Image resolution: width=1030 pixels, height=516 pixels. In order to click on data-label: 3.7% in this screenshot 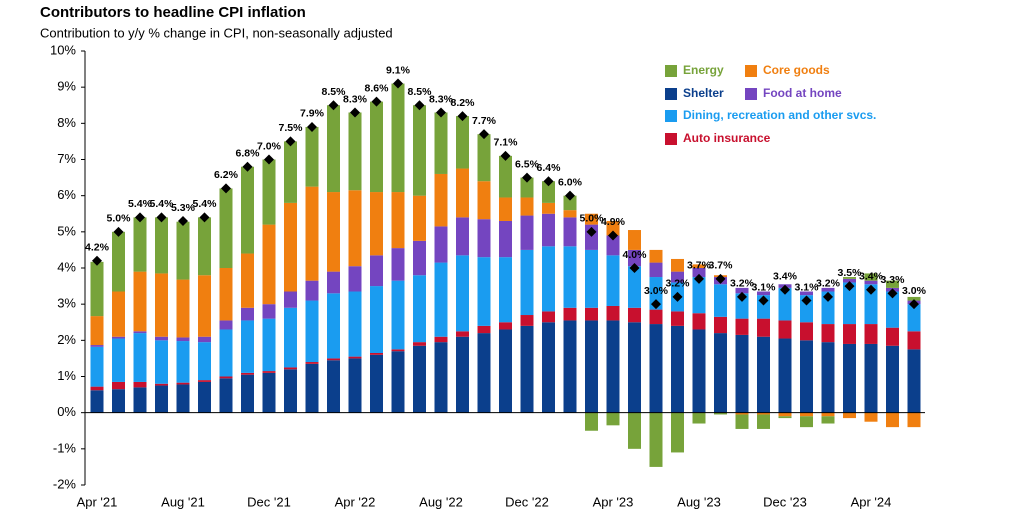, I will do `click(721, 266)`.